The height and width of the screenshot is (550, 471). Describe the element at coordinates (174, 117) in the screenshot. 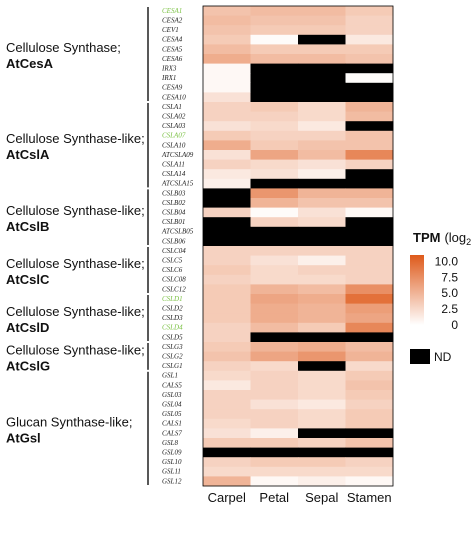

I see `gene-label: CSLA02` at that location.